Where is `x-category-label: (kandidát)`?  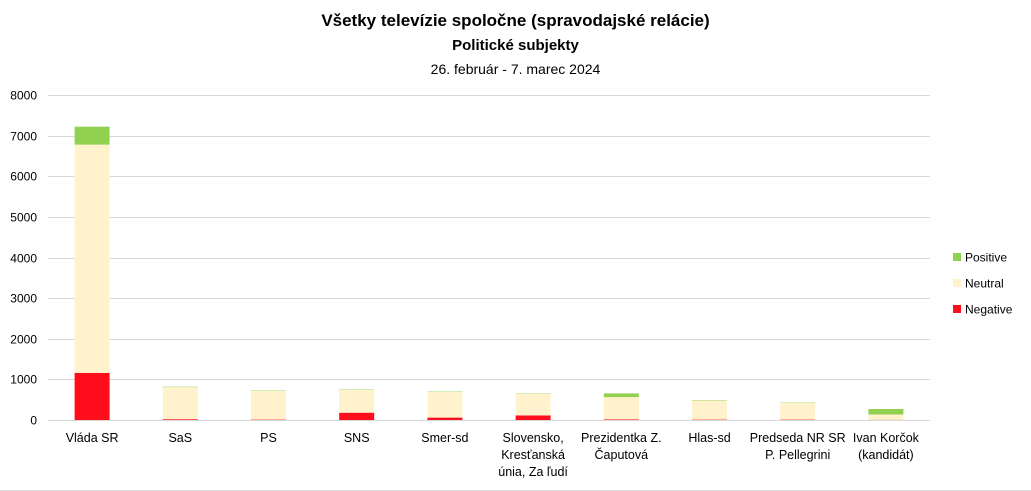 x-category-label: (kandidát) is located at coordinates (886, 455).